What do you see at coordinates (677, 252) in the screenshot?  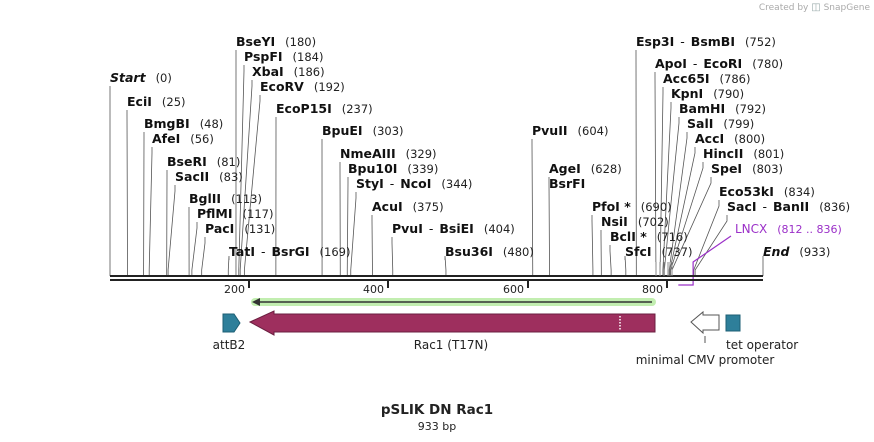 I see `enzyme-position: (737)` at bounding box center [677, 252].